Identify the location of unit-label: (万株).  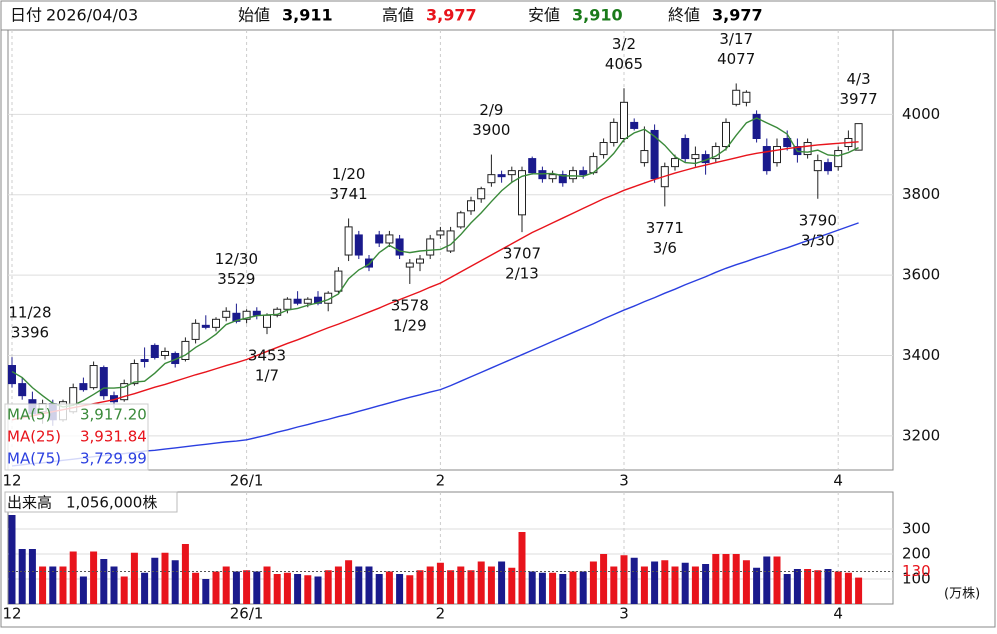
(962, 594).